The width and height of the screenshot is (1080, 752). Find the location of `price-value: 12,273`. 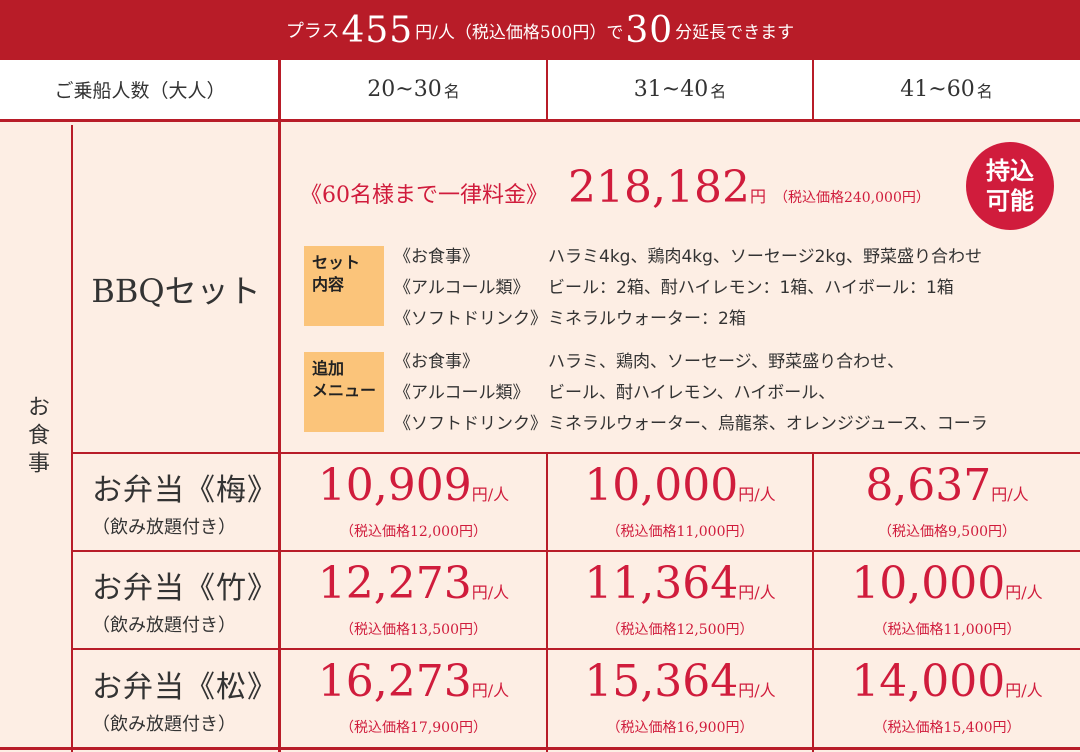

price-value: 12,273 is located at coordinates (394, 583).